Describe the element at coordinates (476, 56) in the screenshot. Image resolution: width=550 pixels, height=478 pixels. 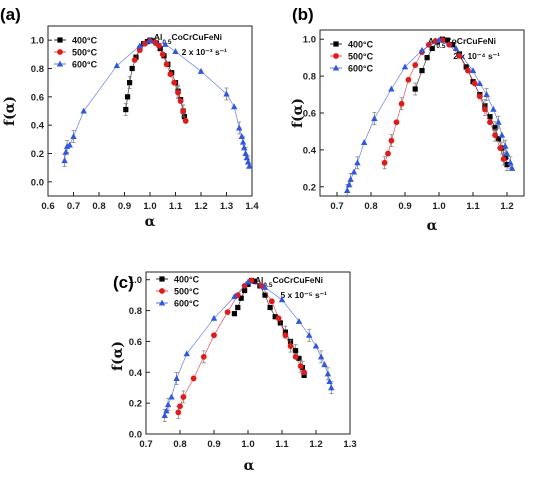
I see `strain-rate-annotation: 2 x 10⁻⁴ s⁻¹` at that location.